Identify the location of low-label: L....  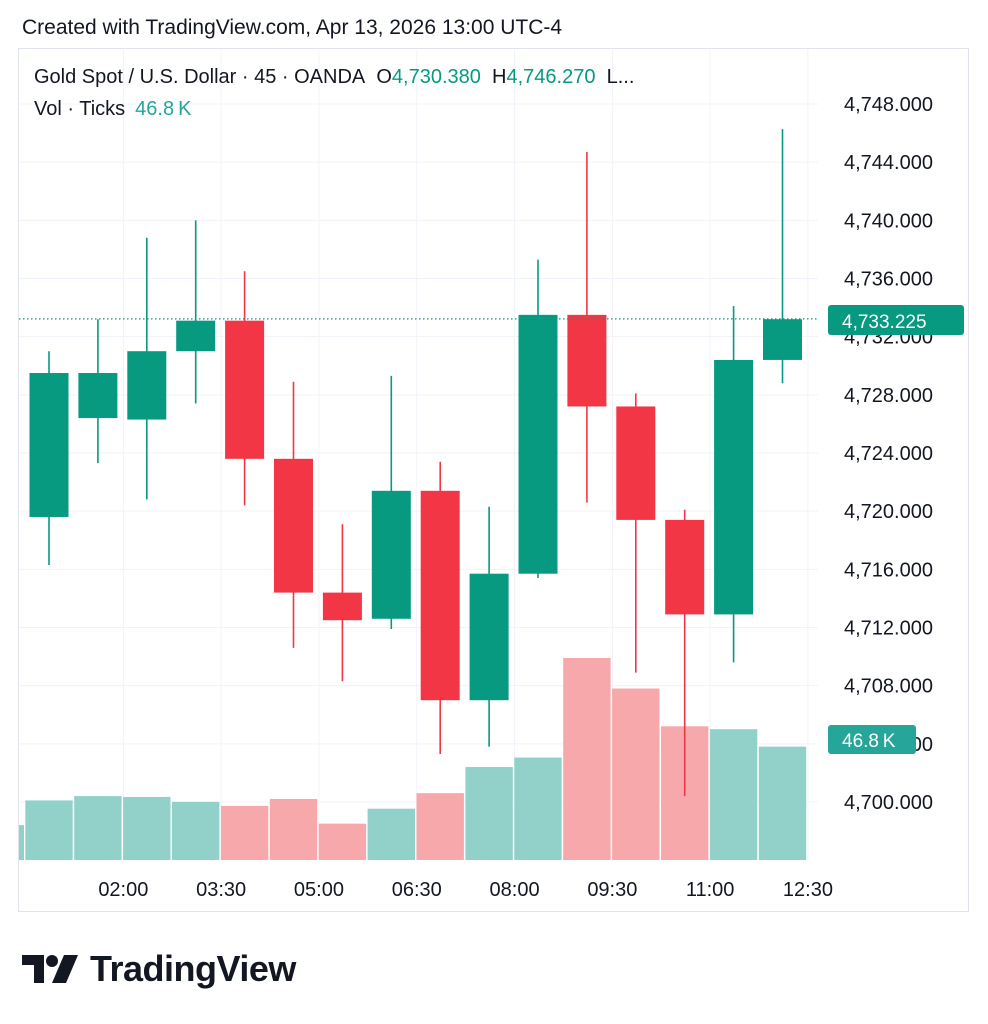
(620, 77).